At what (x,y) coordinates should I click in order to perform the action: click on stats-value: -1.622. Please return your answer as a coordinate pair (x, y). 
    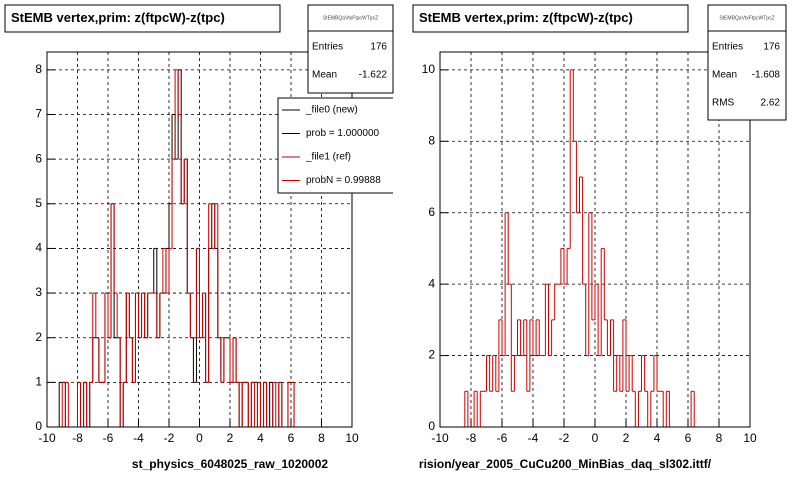
    Looking at the image, I should click on (373, 75).